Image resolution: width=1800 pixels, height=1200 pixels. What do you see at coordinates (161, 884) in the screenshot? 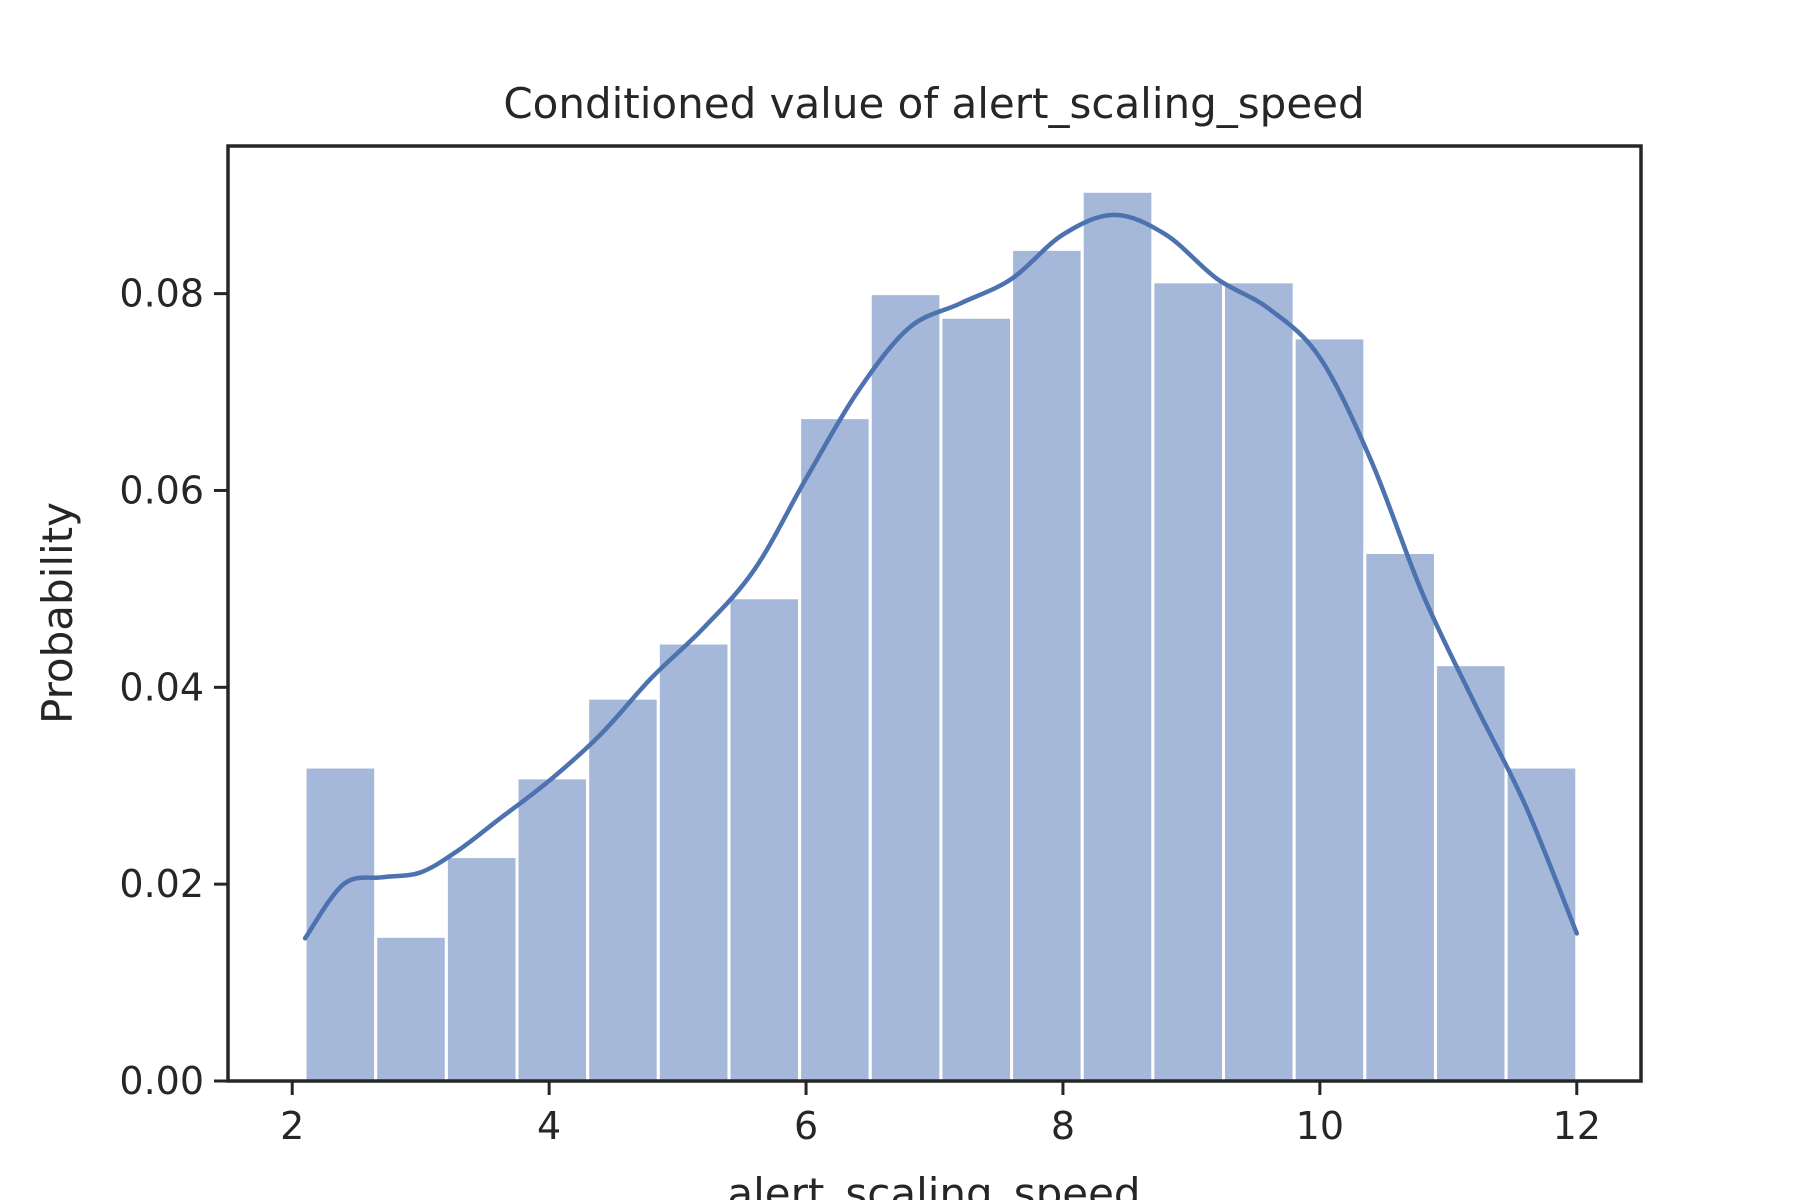
I see `y-tick-label: 0.02` at bounding box center [161, 884].